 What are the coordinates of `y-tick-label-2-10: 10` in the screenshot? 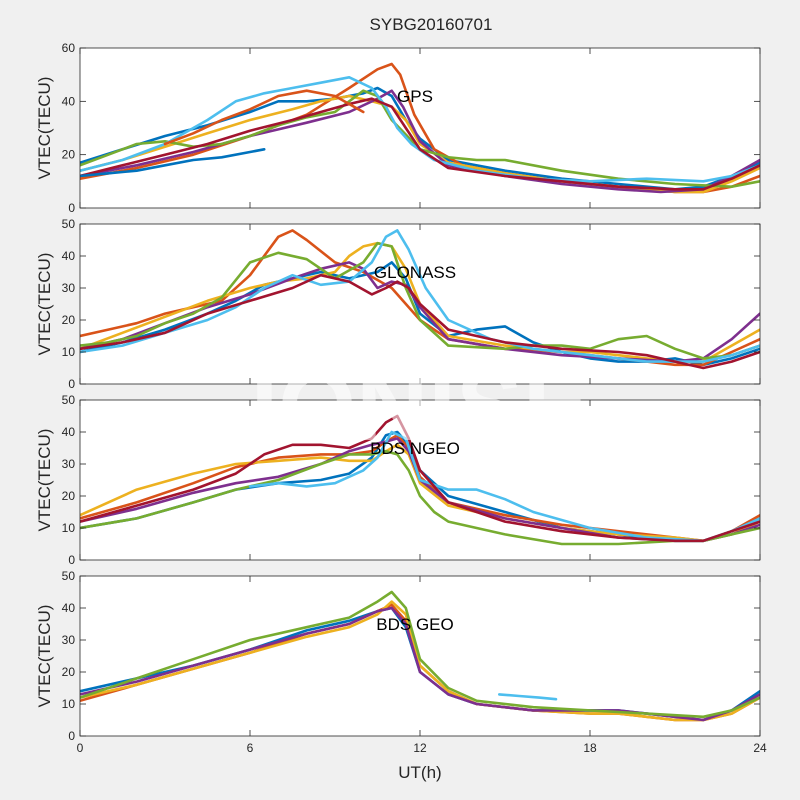 It's located at (69, 528).